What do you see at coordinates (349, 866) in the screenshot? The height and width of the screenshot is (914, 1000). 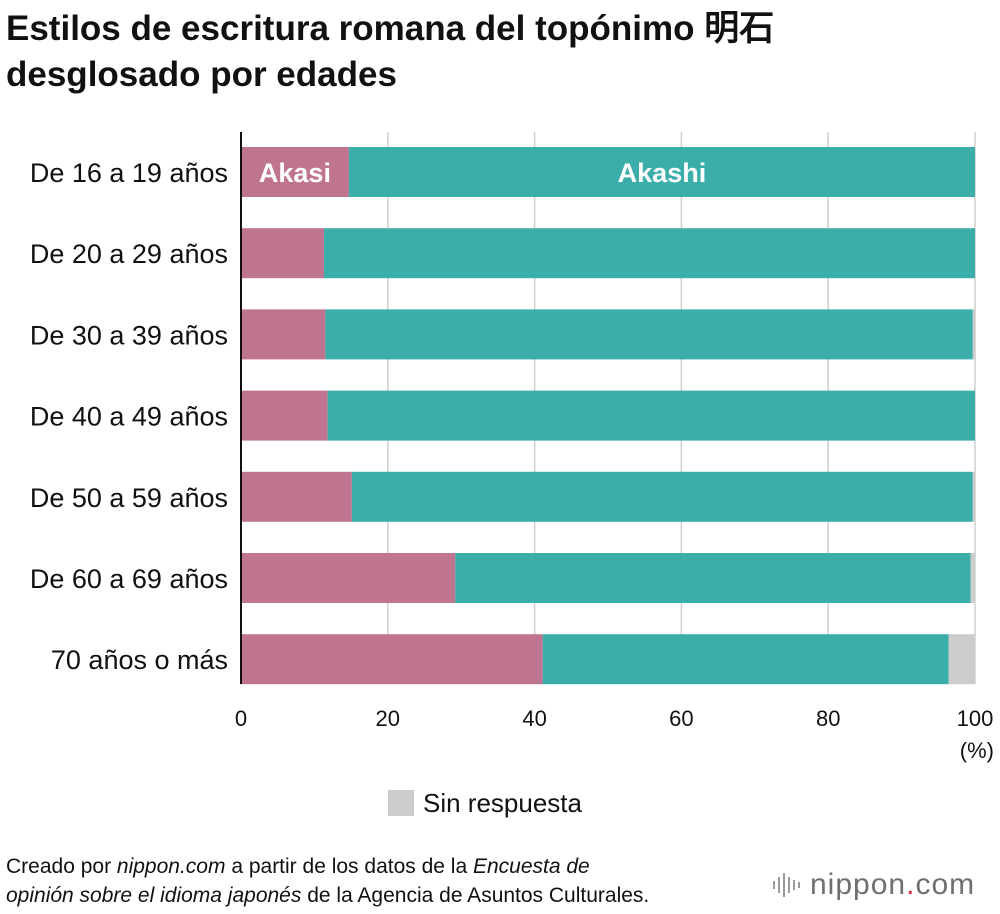 I see `source-text: a partir de los datos de la` at bounding box center [349, 866].